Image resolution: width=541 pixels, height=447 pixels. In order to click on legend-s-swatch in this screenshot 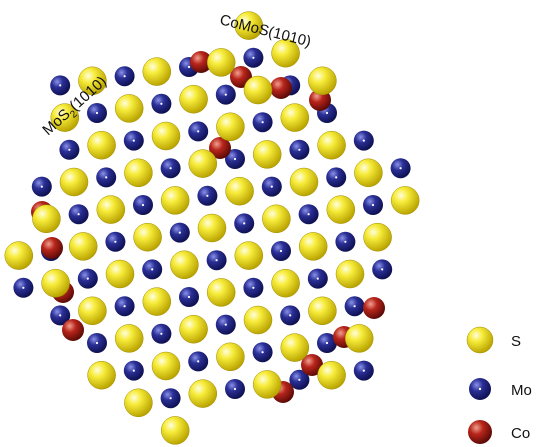, I will do `click(480, 340)`.